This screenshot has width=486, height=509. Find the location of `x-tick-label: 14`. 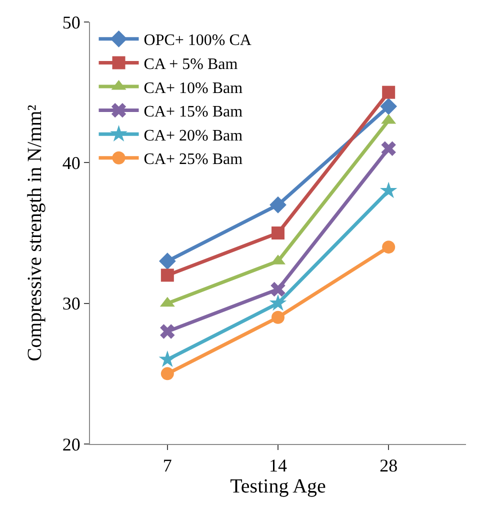

x-tick-label: 14 is located at coordinates (278, 466).